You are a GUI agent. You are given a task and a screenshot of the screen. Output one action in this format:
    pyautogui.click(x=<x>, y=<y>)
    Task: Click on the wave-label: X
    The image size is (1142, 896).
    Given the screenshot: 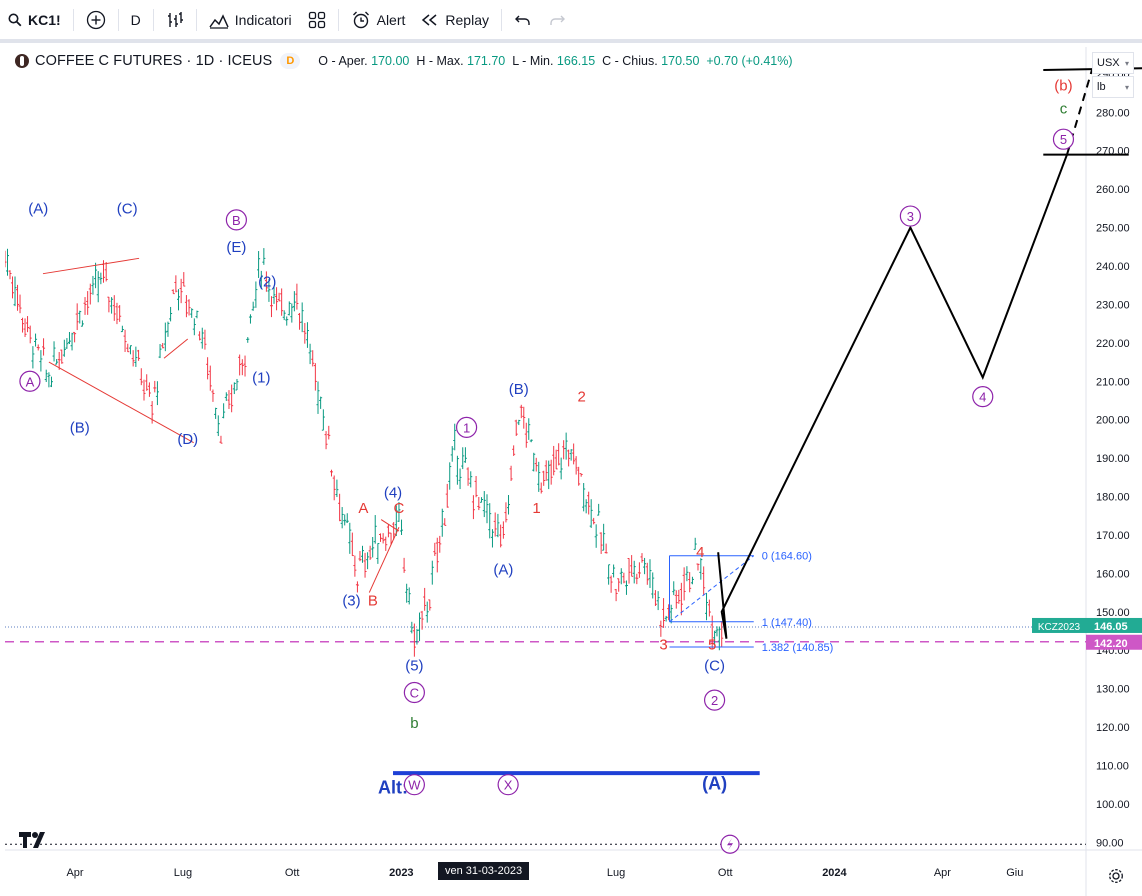 What is the action you would take?
    pyautogui.click(x=508, y=785)
    